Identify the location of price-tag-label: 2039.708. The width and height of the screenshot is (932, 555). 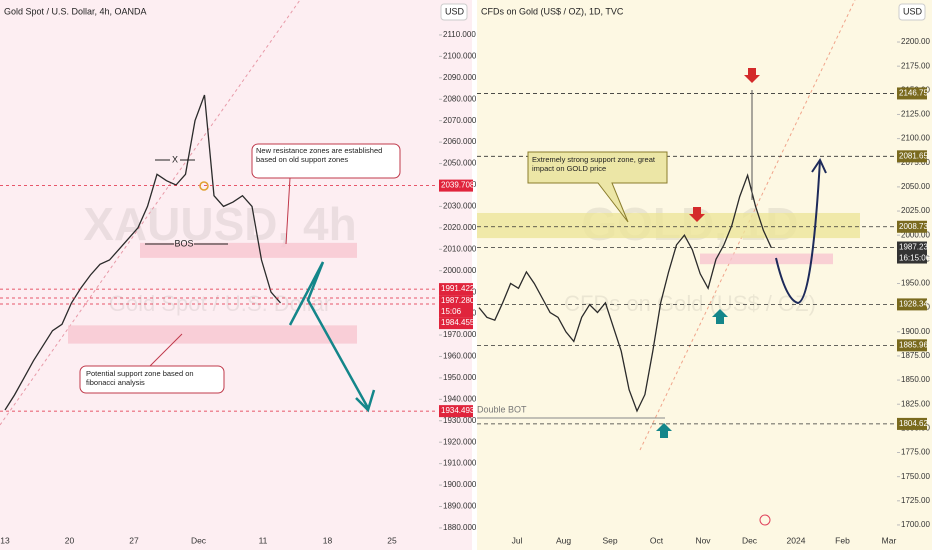
(458, 185).